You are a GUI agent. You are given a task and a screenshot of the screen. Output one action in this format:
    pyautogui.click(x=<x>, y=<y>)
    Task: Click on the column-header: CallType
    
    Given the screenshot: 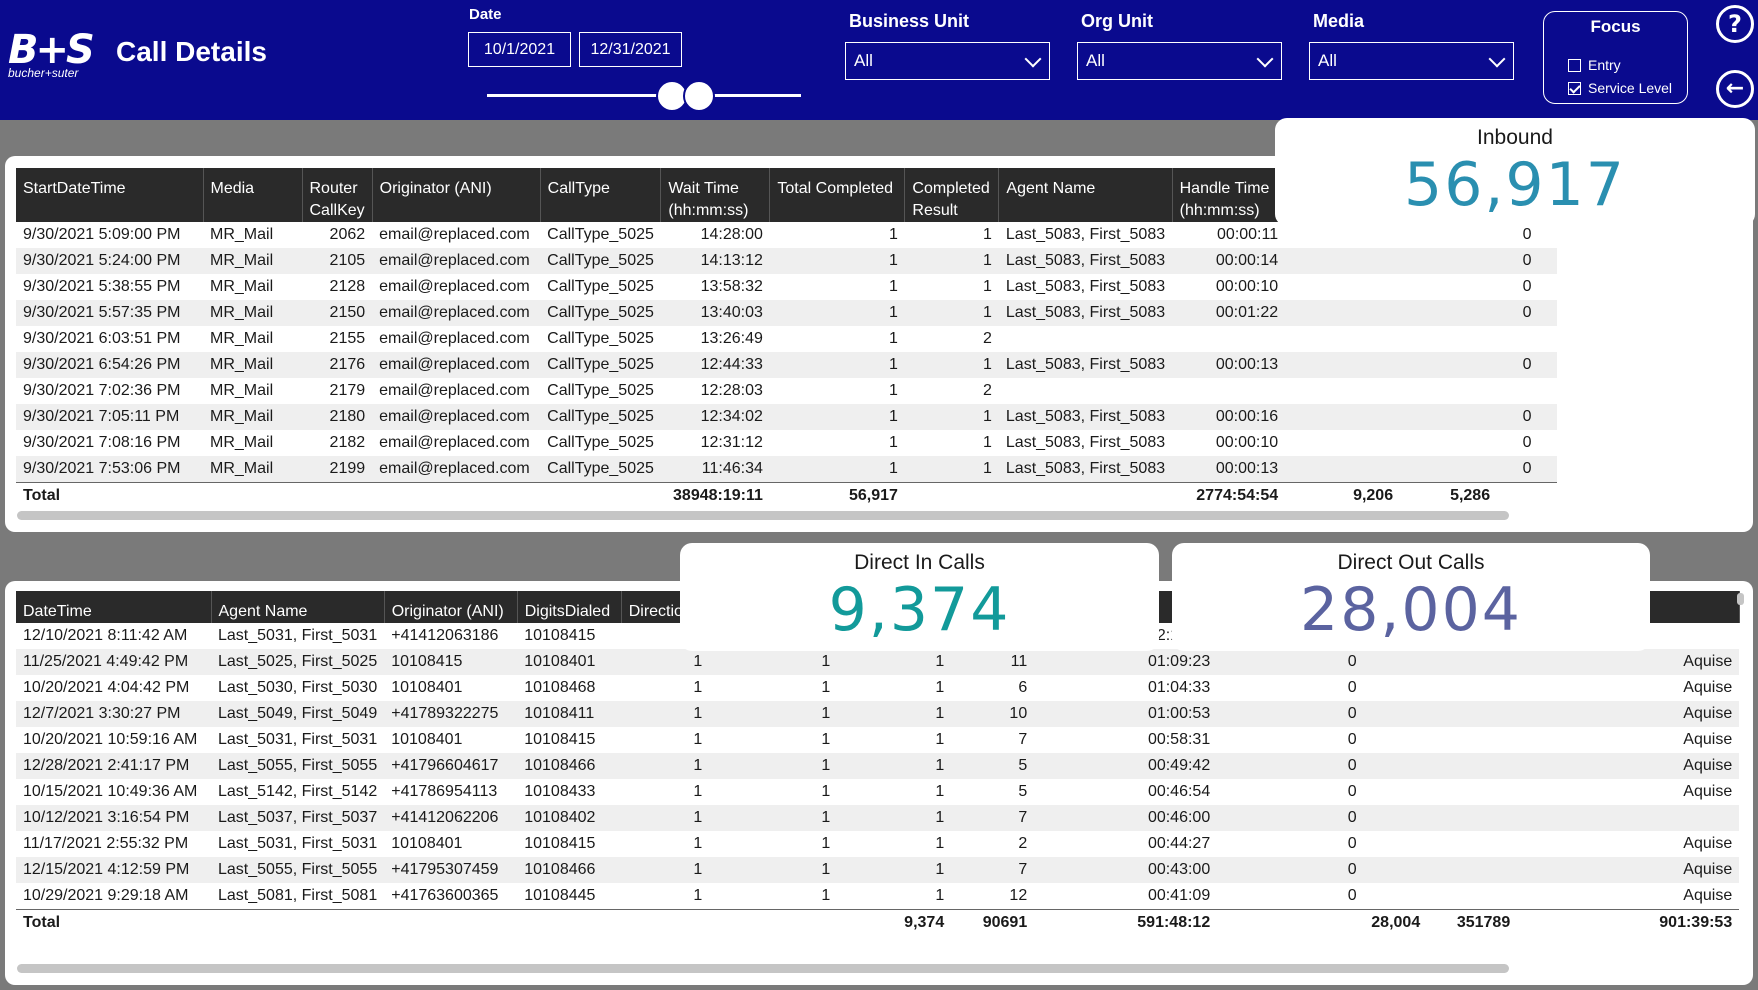 What is the action you would take?
    pyautogui.click(x=601, y=195)
    